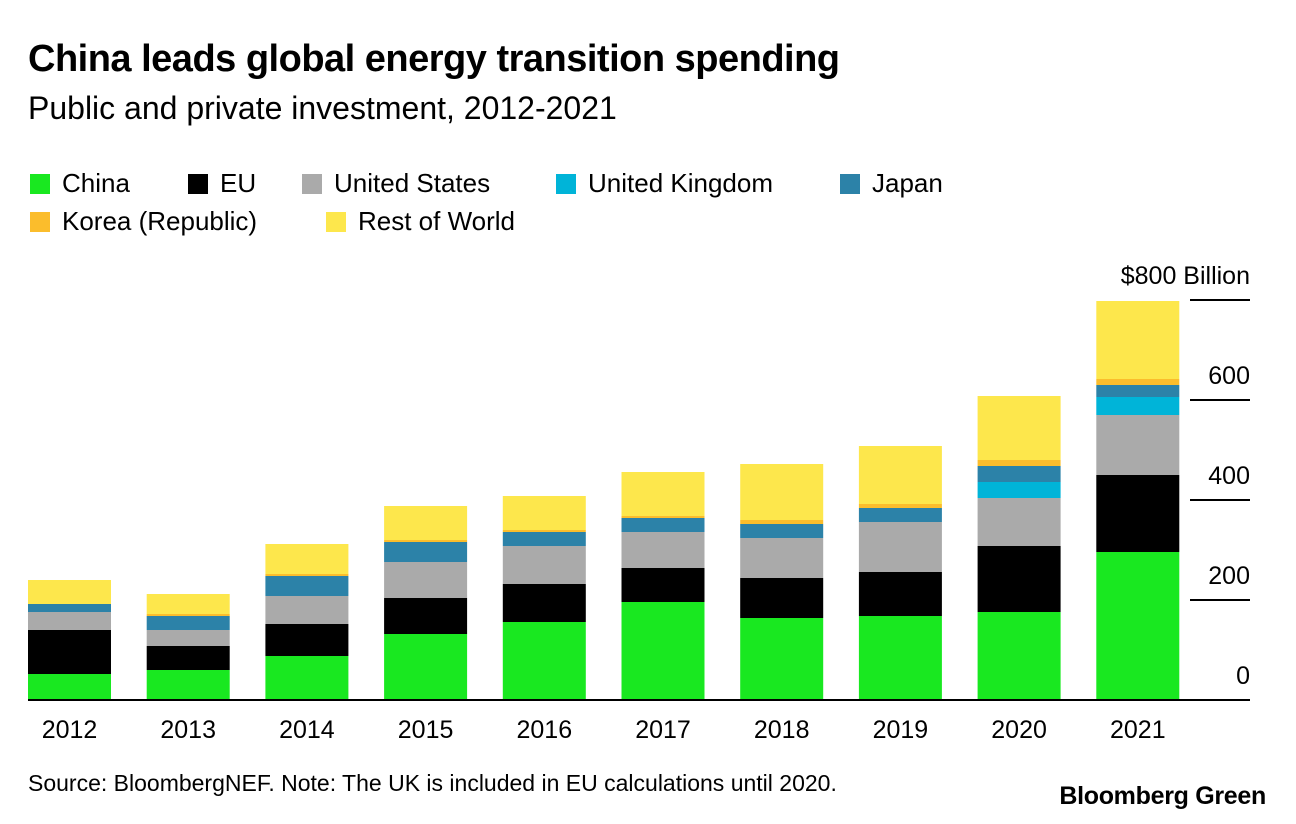 Image resolution: width=1296 pixels, height=824 pixels. I want to click on x-tick-label: 2019, so click(901, 730).